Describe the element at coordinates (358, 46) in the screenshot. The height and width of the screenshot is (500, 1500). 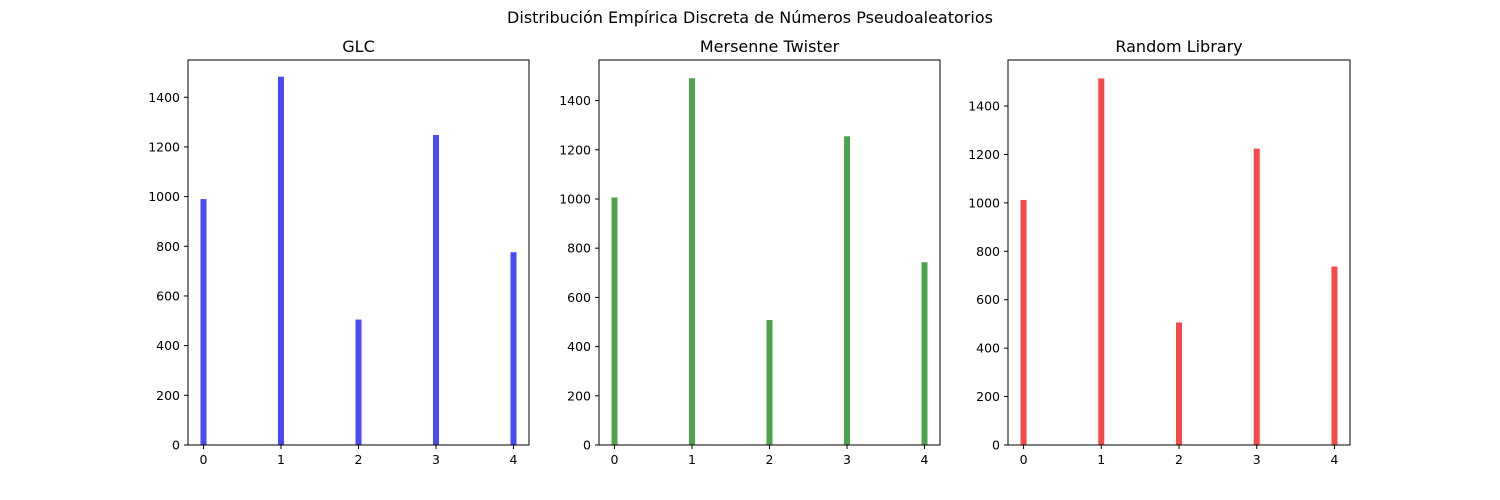
I see `subplot-title: GLC` at that location.